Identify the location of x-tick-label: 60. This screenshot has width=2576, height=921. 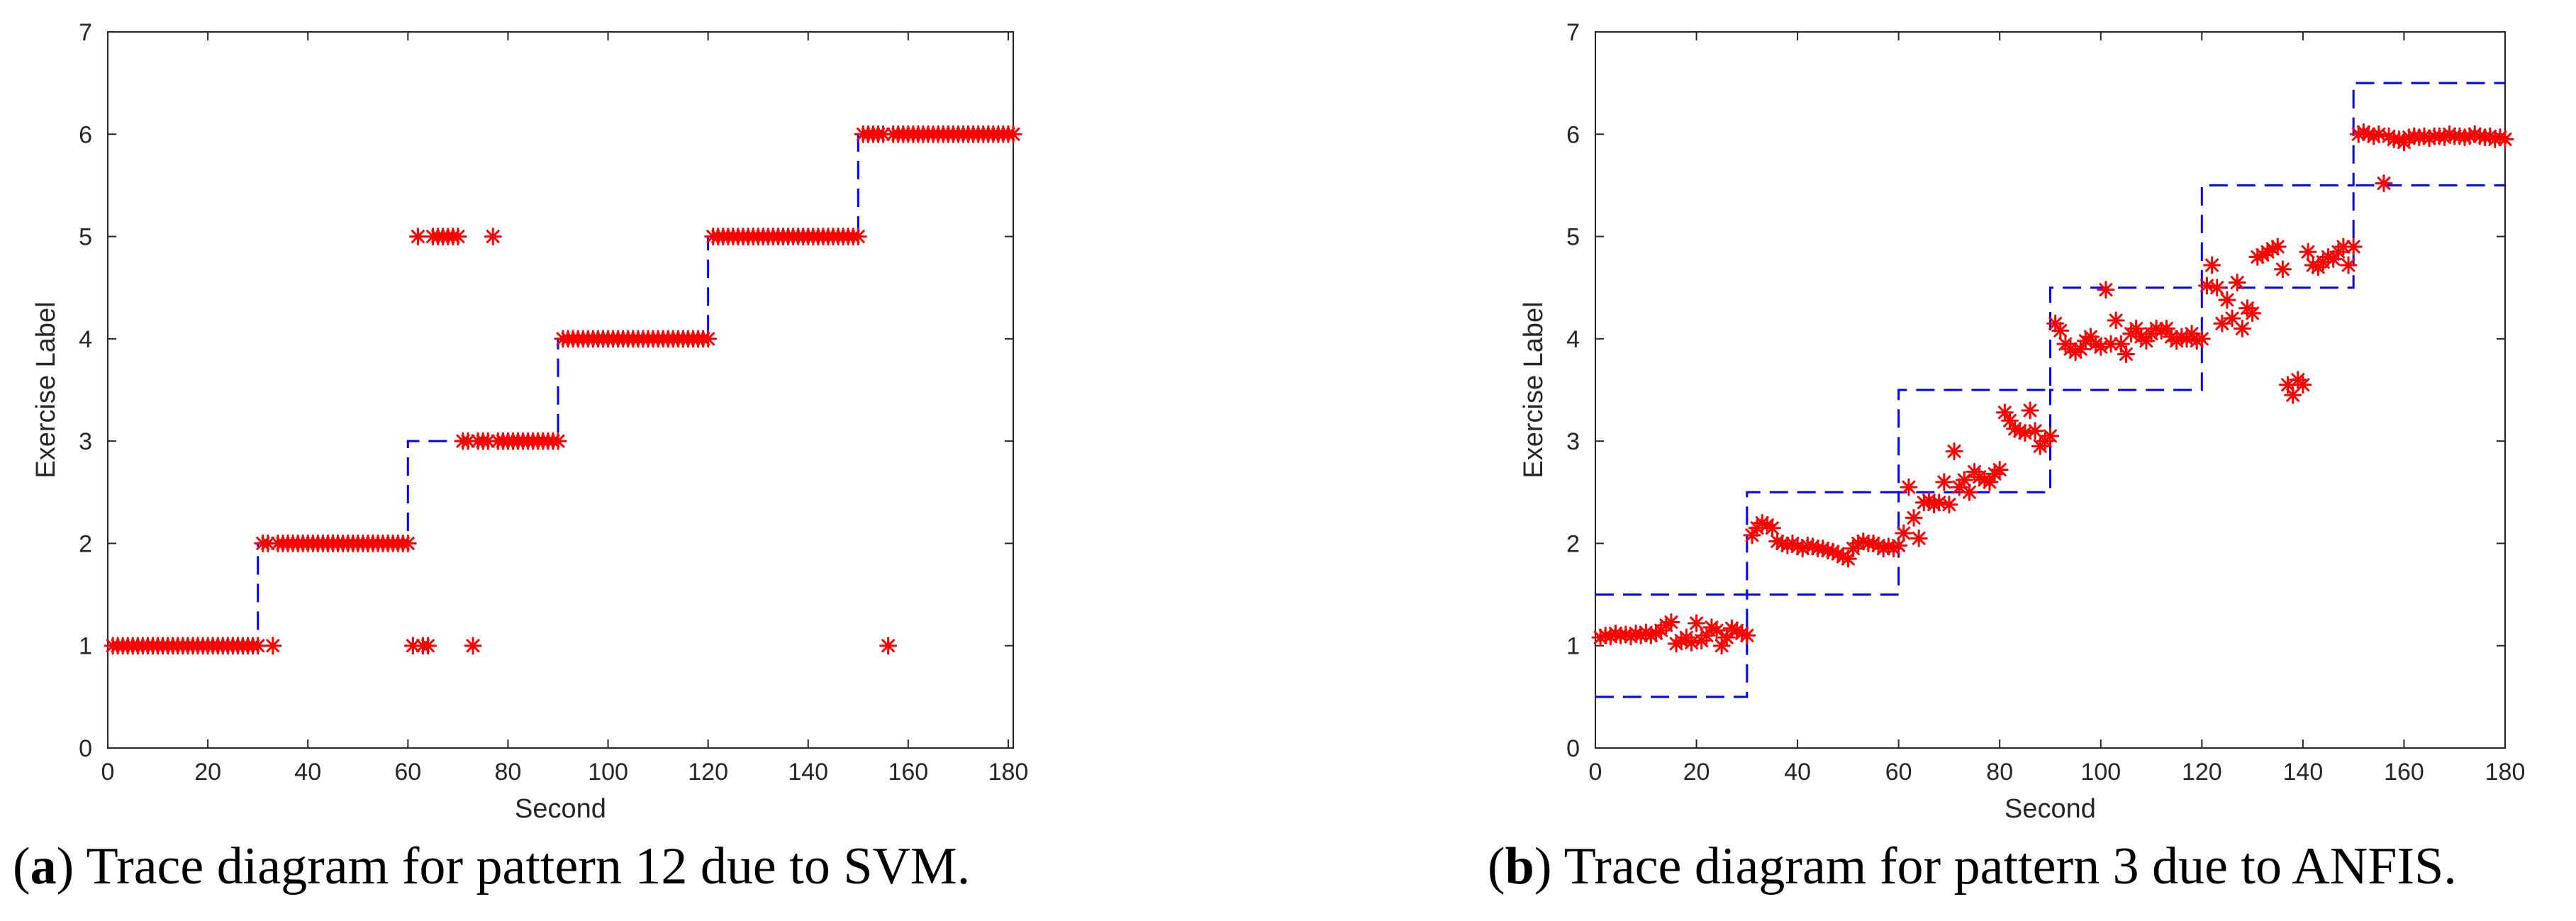
(407, 772).